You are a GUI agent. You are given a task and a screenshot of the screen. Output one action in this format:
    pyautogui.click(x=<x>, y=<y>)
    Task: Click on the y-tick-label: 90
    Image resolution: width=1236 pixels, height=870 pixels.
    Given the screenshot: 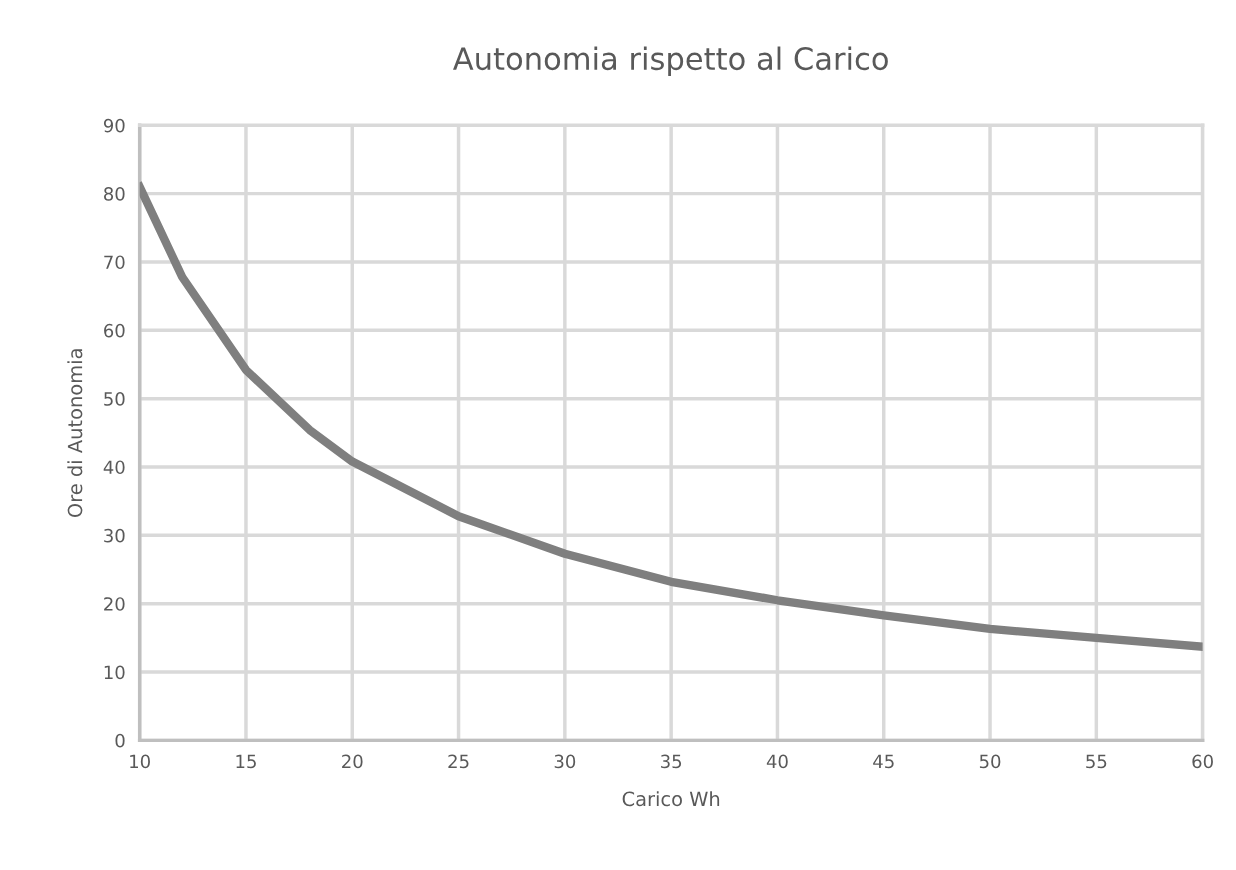 What is the action you would take?
    pyautogui.click(x=114, y=125)
    